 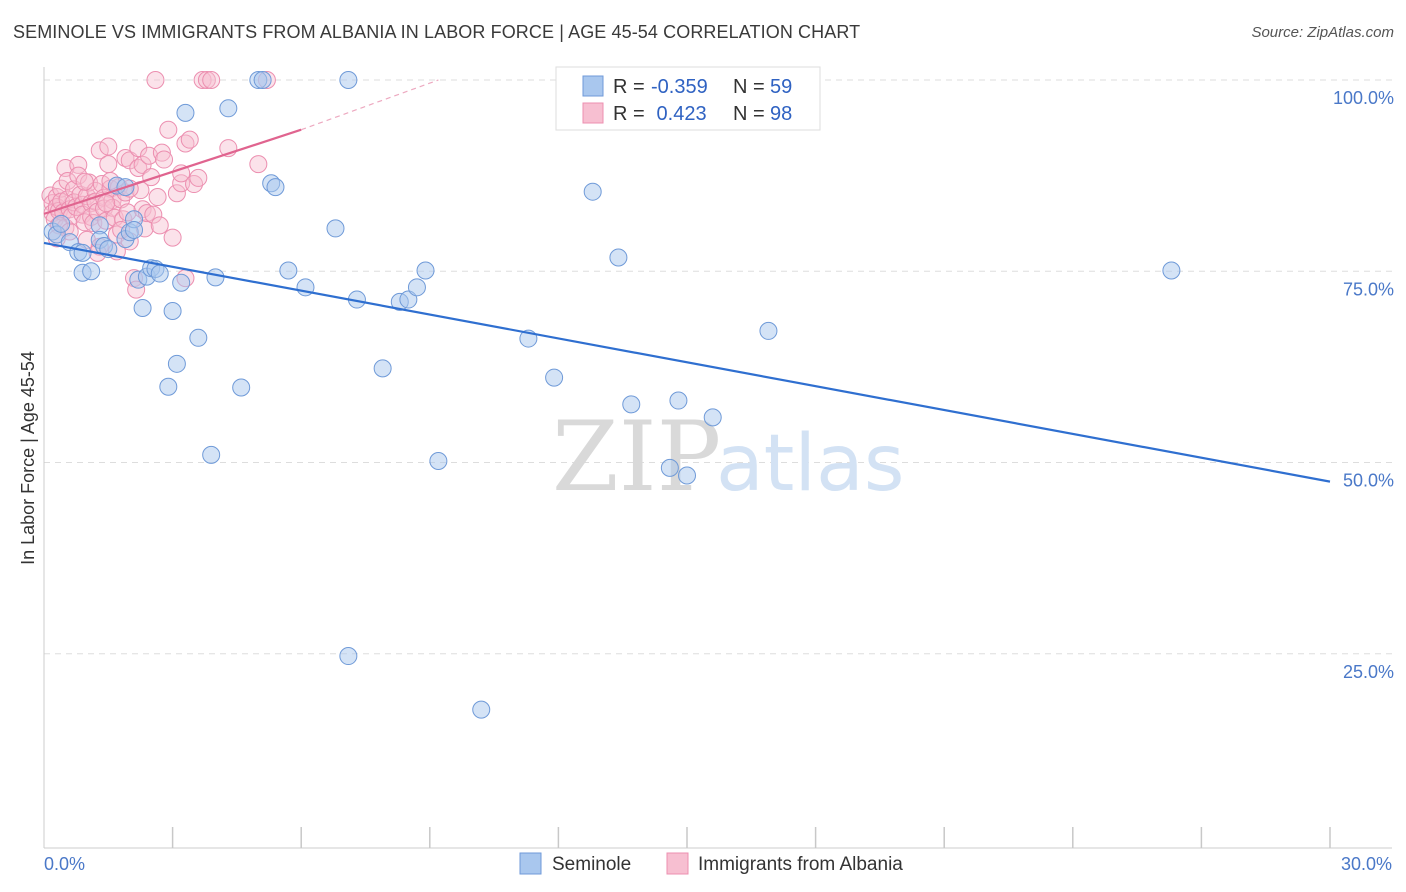 I want to click on legend-r-value-2: 0.423, so click(x=679, y=114).